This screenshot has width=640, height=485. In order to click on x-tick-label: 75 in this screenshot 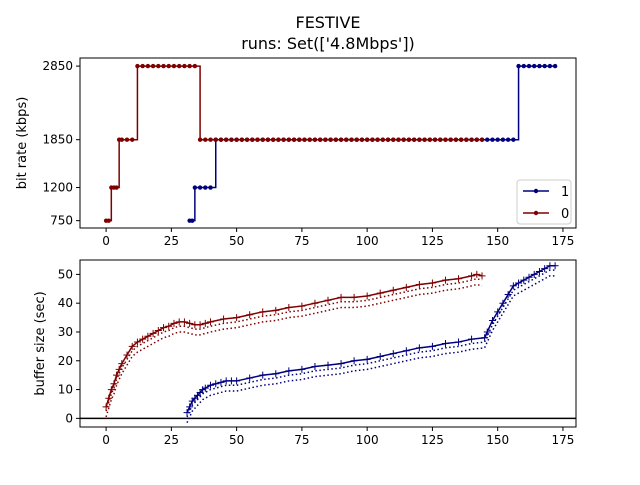, I will do `click(301, 440)`.